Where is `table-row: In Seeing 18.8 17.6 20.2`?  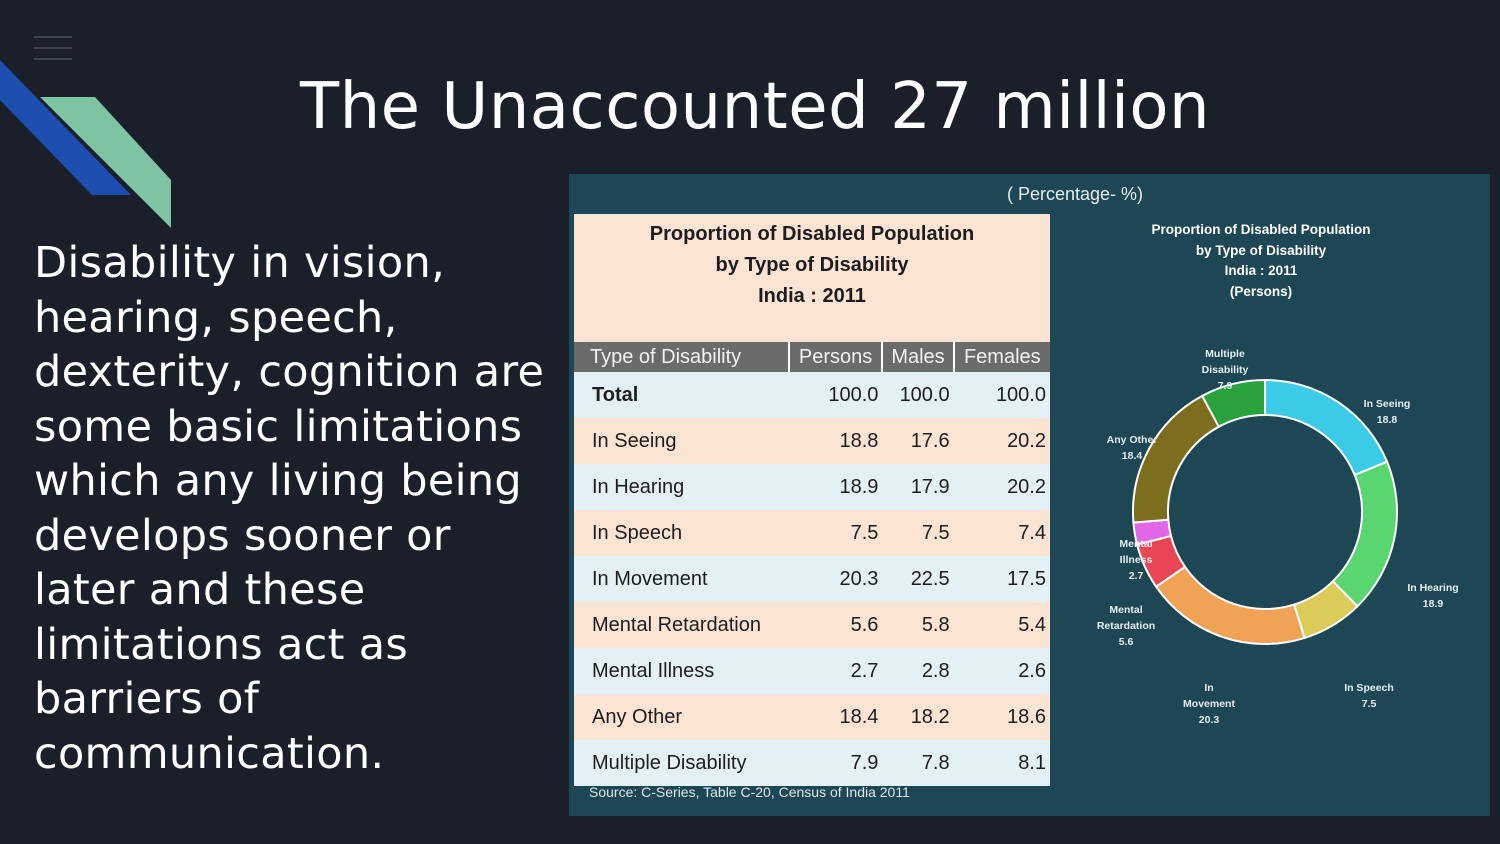
table-row: In Seeing 18.8 17.6 20.2 is located at coordinates (812, 441).